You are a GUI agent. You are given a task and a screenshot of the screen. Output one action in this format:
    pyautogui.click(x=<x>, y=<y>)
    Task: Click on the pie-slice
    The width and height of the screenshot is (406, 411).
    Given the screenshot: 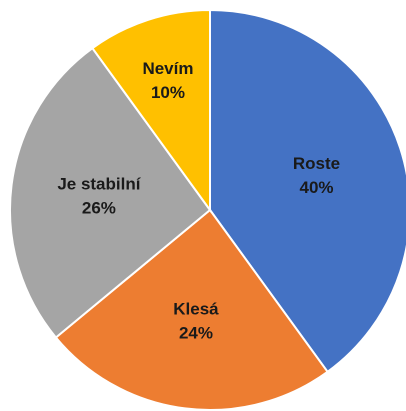 What is the action you would take?
    pyautogui.click(x=151, y=111)
    